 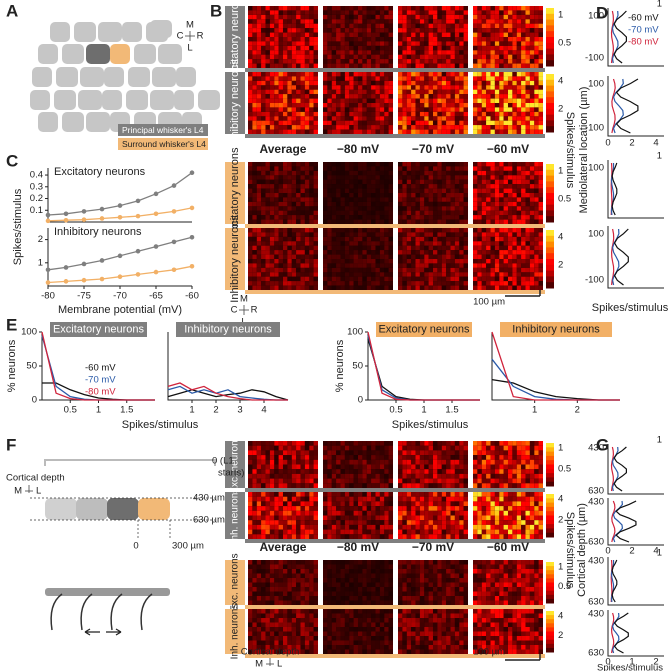 I want to click on colorbar-step, so click(x=550, y=471).